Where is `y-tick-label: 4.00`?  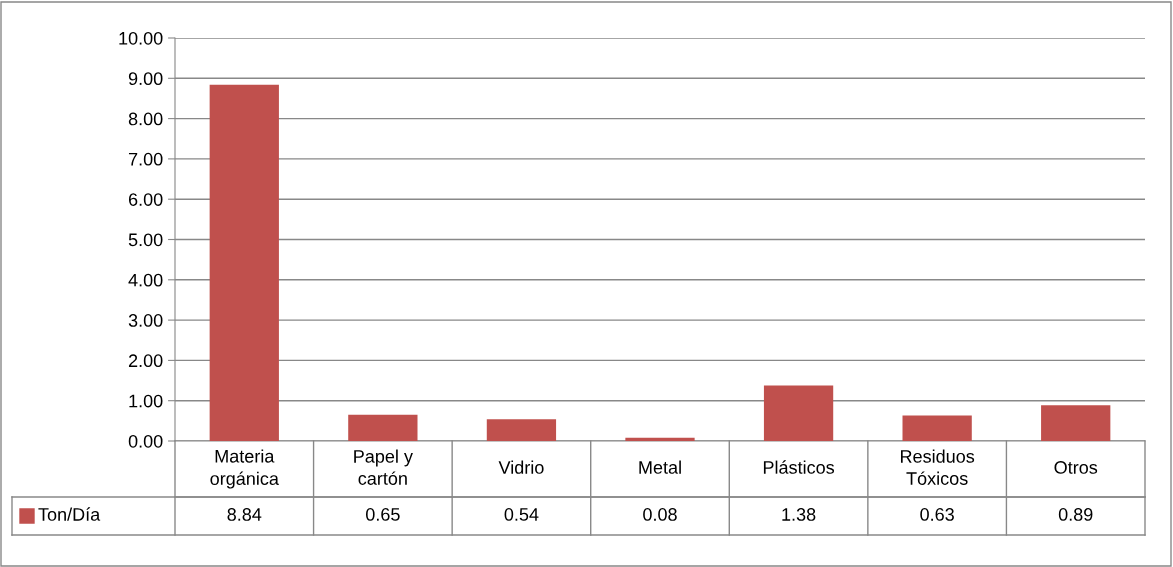 y-tick-label: 4.00 is located at coordinates (145, 280).